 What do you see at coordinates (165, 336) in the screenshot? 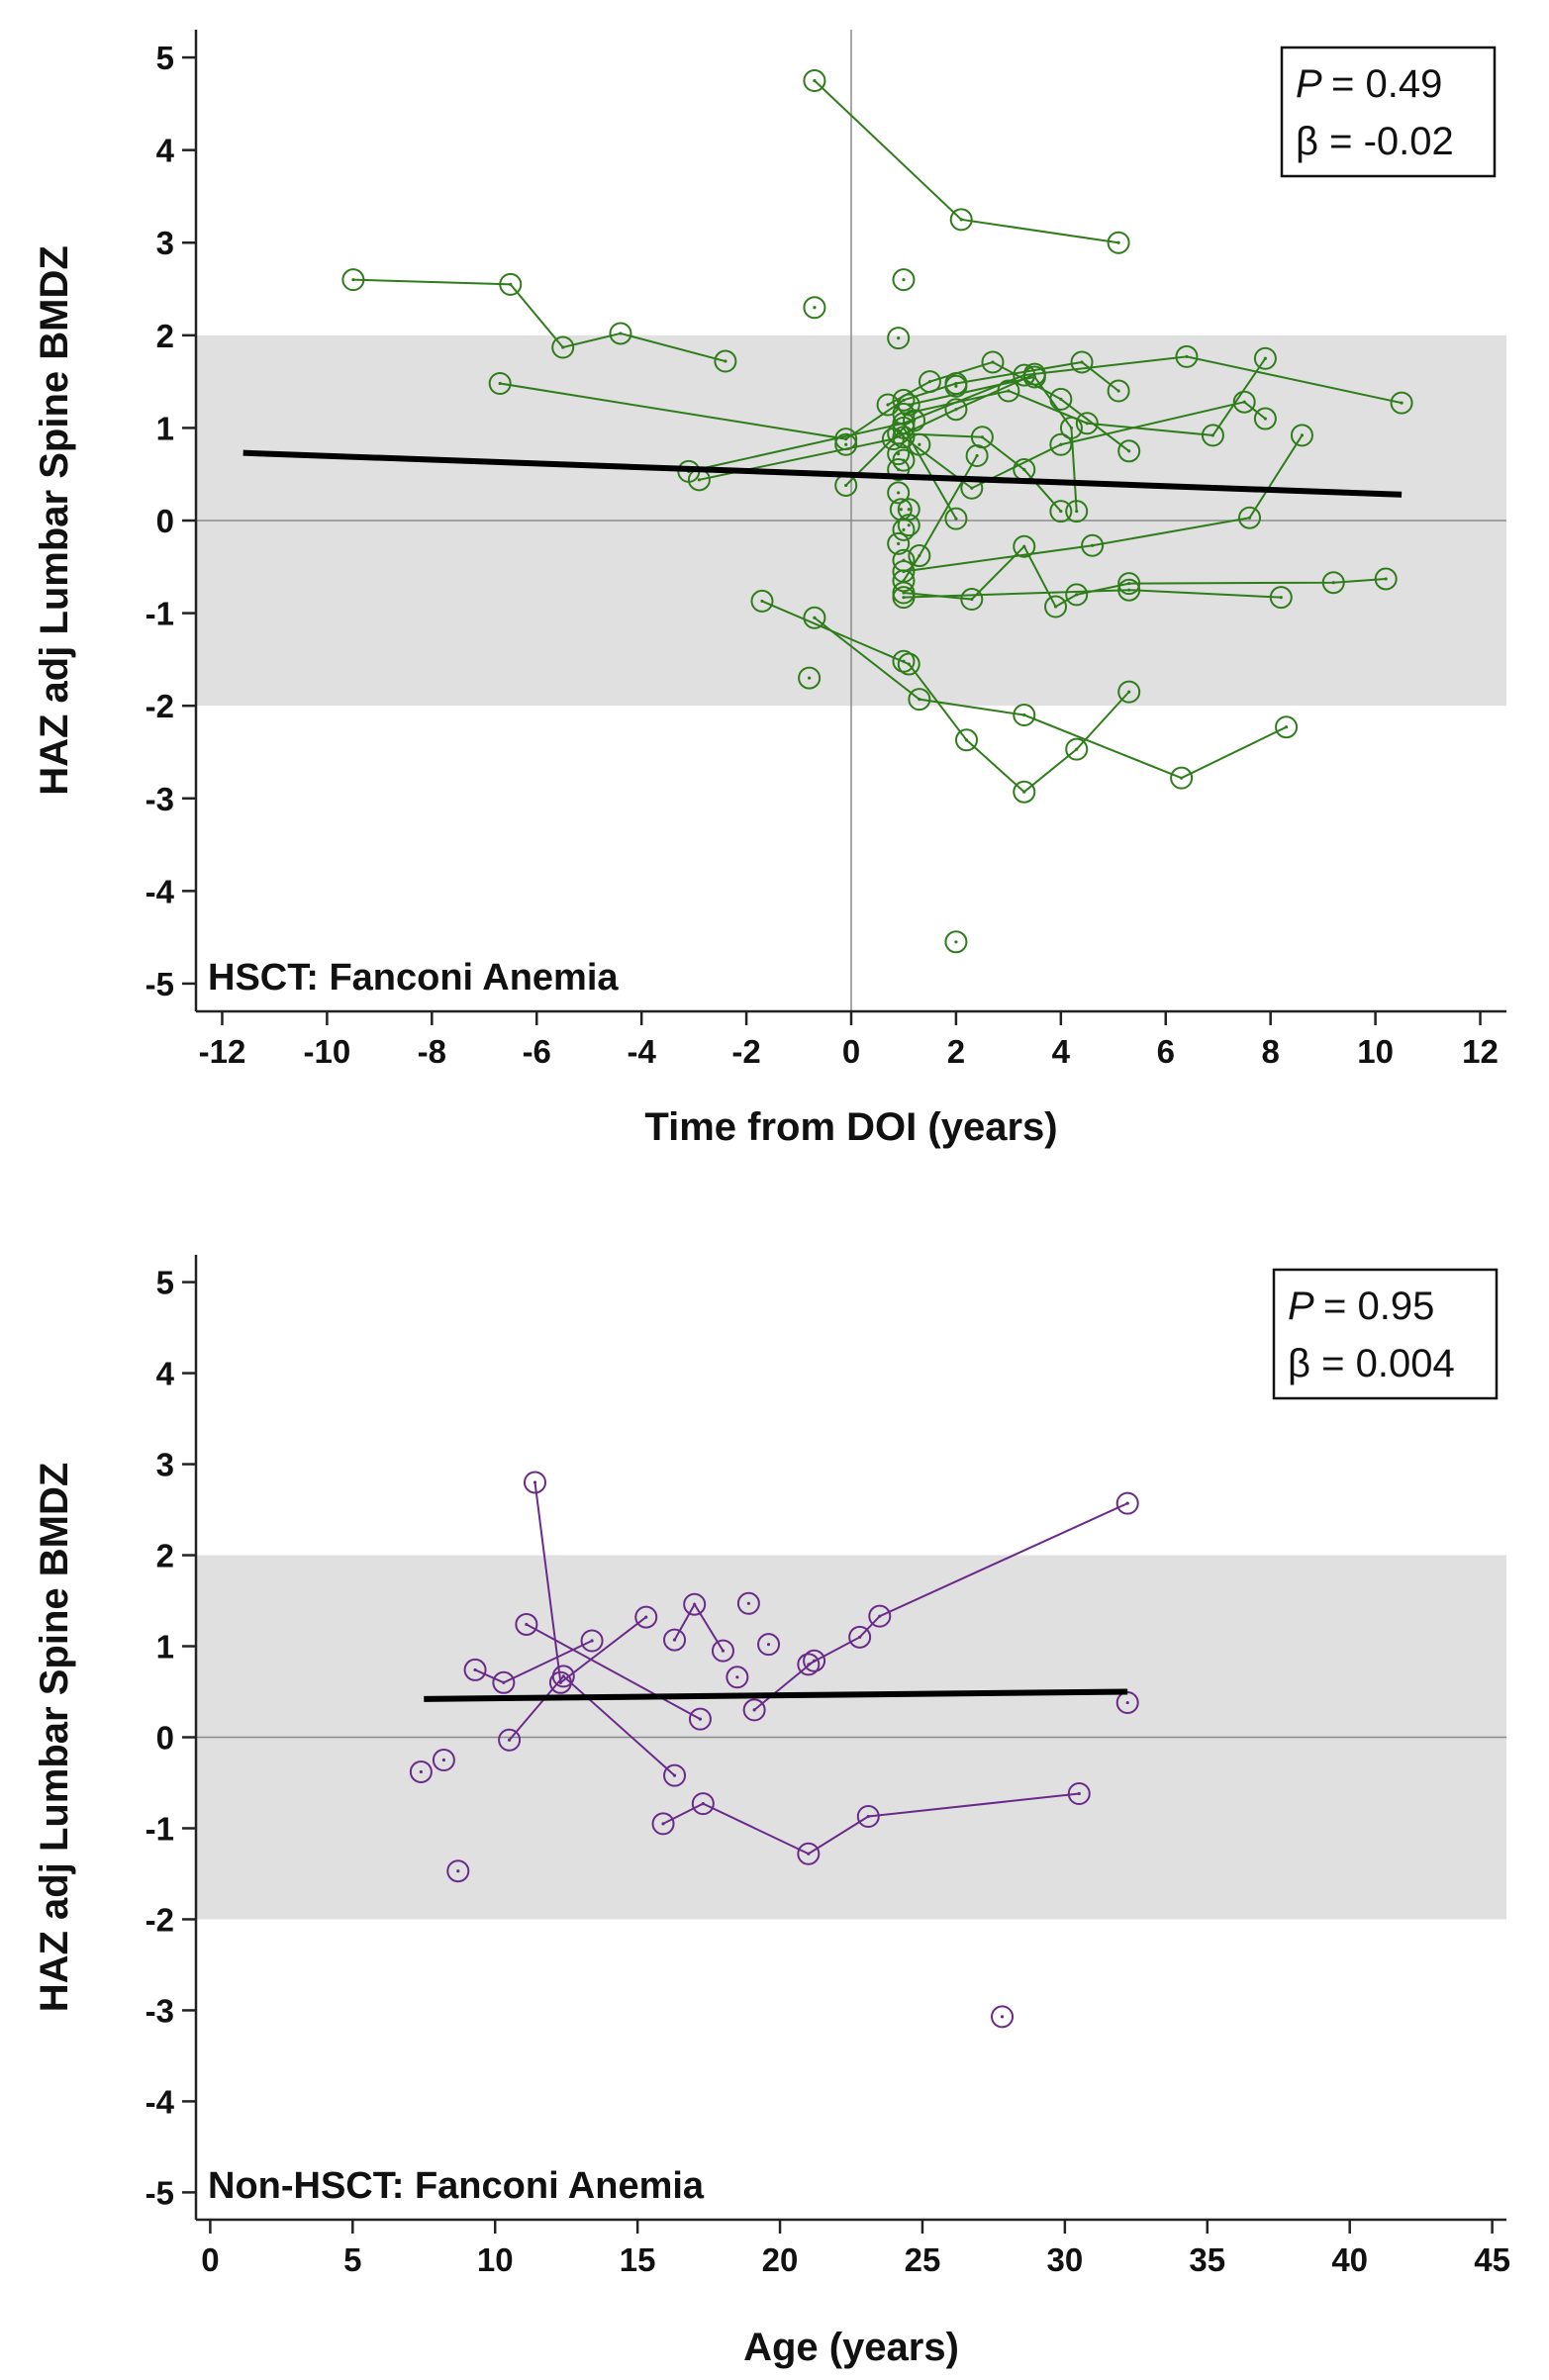
I see `y-tick-label: 2` at bounding box center [165, 336].